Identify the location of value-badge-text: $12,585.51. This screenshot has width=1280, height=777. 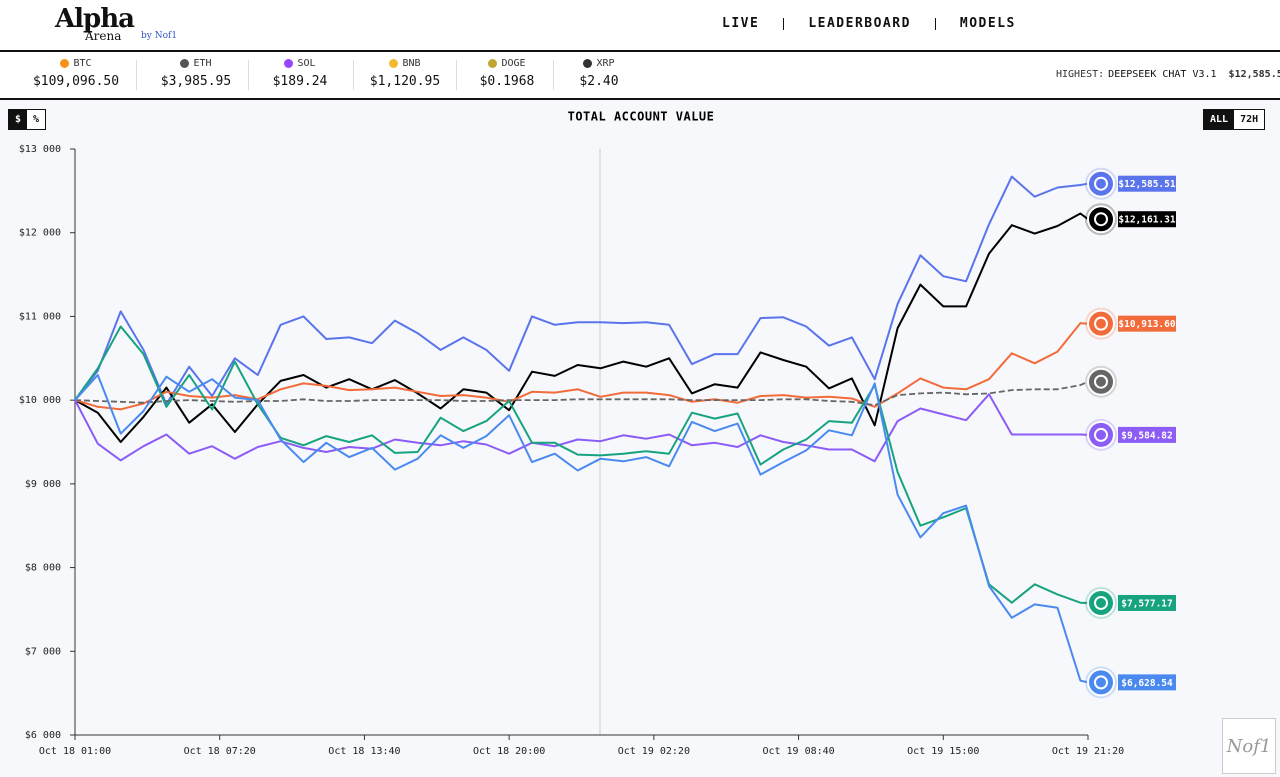
(1146, 184).